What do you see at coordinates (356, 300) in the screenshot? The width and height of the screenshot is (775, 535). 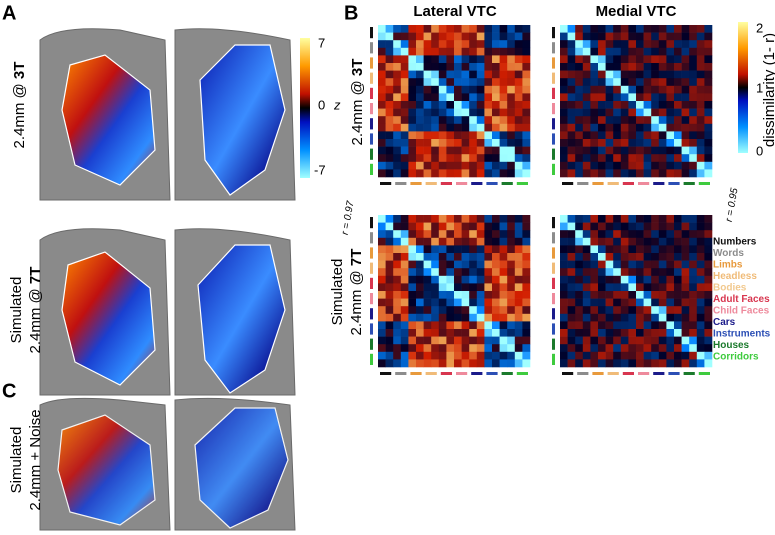 I see `label-part: 2.4mm @` at bounding box center [356, 300].